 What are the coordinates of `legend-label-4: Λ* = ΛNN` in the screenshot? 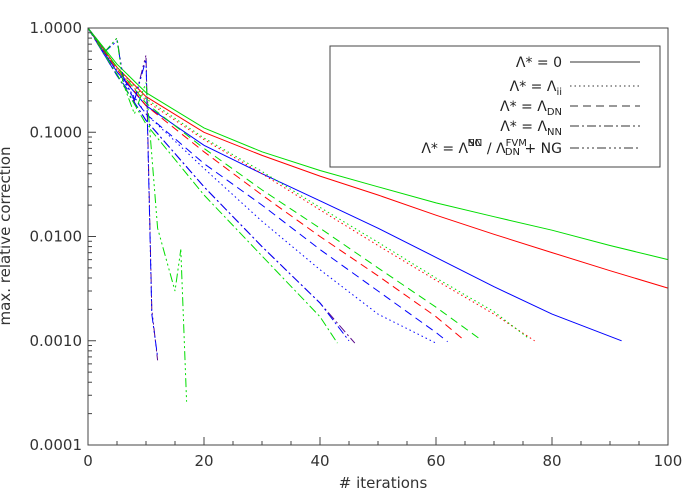 It's located at (531, 128).